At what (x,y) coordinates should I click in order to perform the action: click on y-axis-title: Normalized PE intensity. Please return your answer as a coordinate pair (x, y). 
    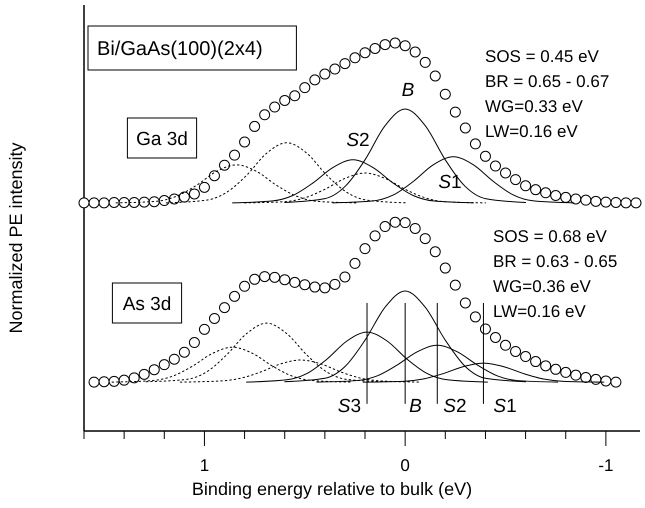
    Looking at the image, I should click on (16, 238).